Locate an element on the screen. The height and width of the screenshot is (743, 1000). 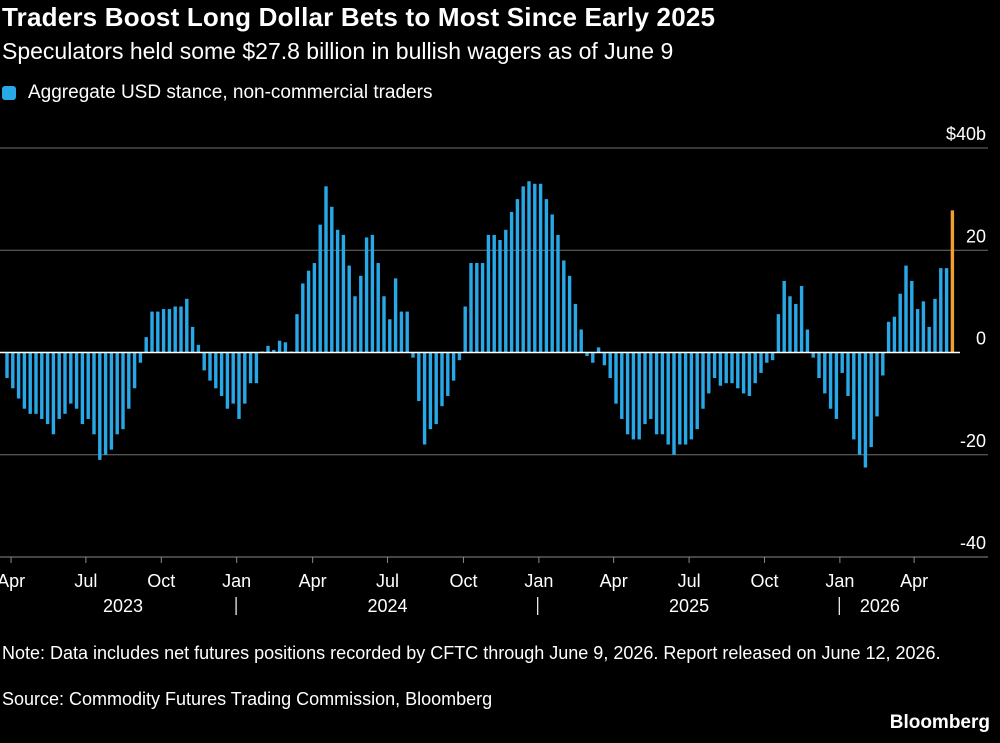
year-label: 2026 is located at coordinates (880, 606).